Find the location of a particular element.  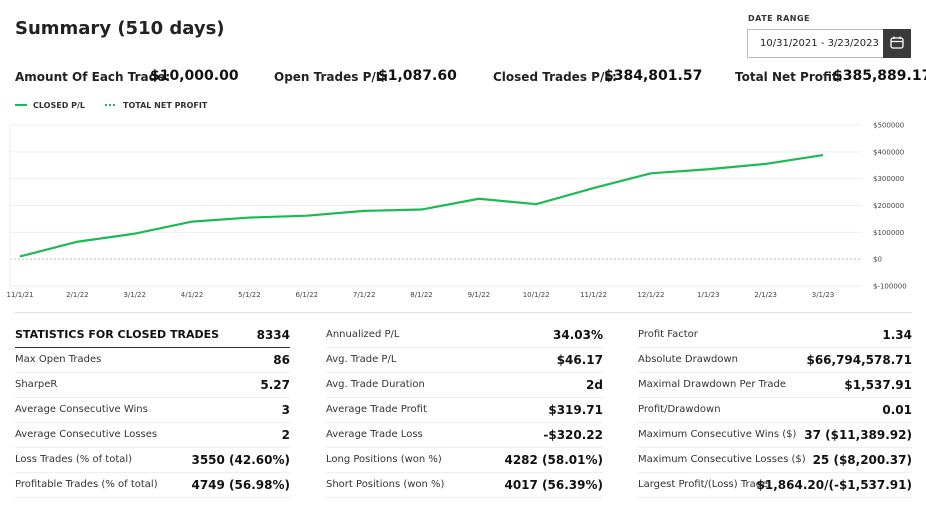

stat-label: Average Trade Loss is located at coordinates (374, 434).